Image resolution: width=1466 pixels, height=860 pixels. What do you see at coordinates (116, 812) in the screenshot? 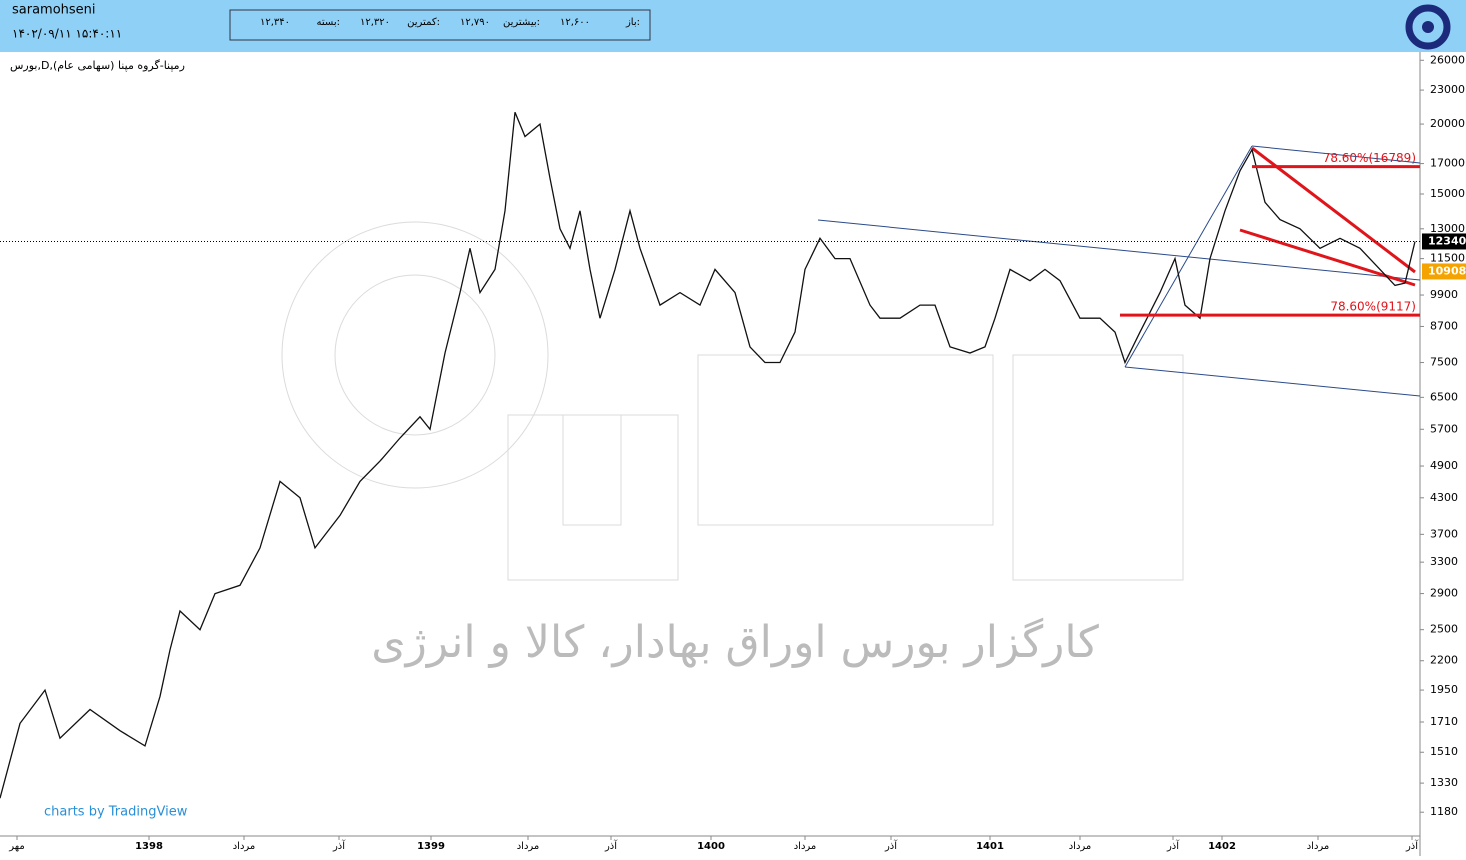
I see `credit: charts by TradingView` at bounding box center [116, 812].